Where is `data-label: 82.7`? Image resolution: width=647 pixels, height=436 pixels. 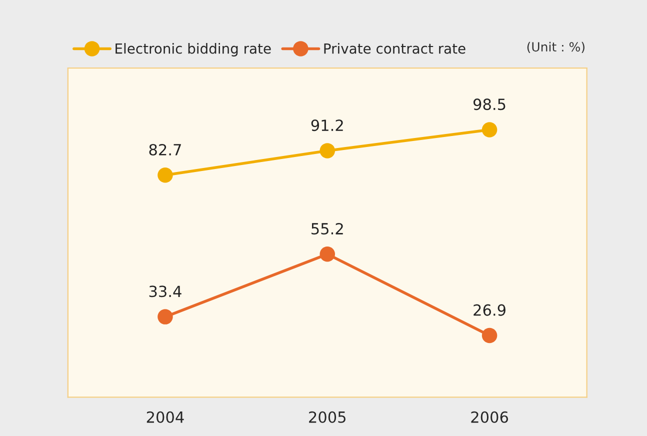
data-label: 82.7 is located at coordinates (165, 150).